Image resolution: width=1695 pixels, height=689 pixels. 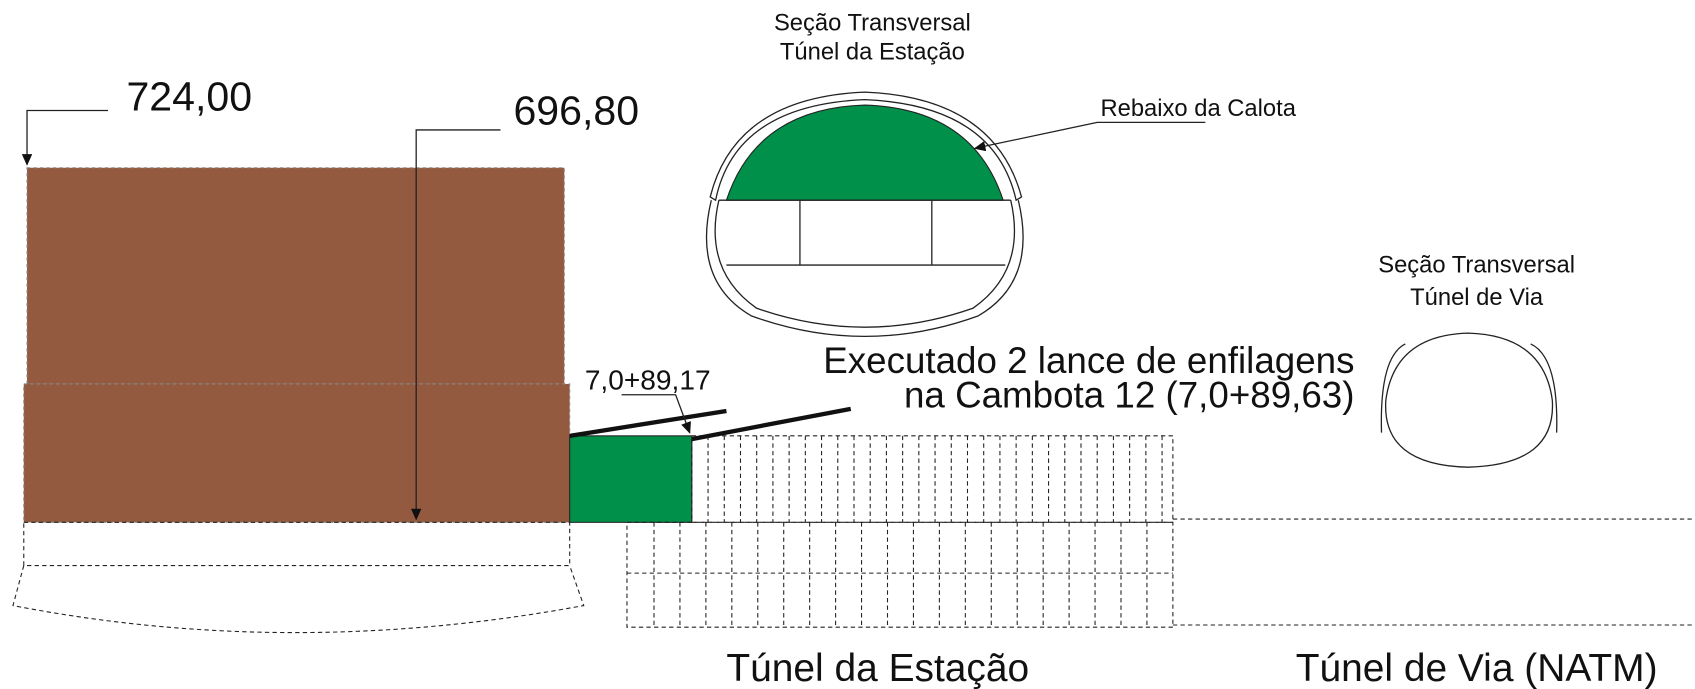 What do you see at coordinates (297, 544) in the screenshot?
I see `lower-slab` at bounding box center [297, 544].